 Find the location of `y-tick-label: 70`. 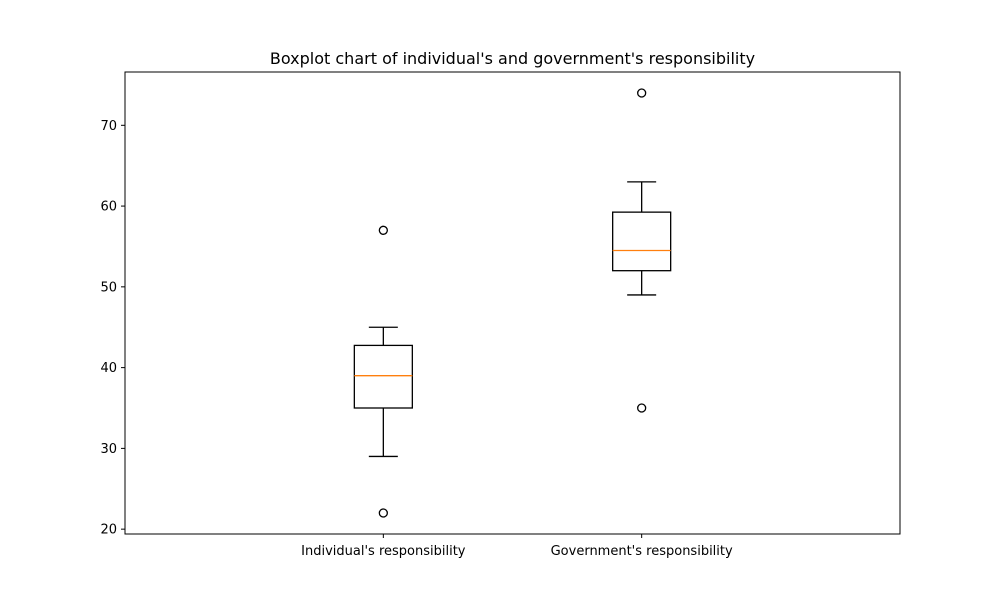

y-tick-label: 70 is located at coordinates (108, 126).